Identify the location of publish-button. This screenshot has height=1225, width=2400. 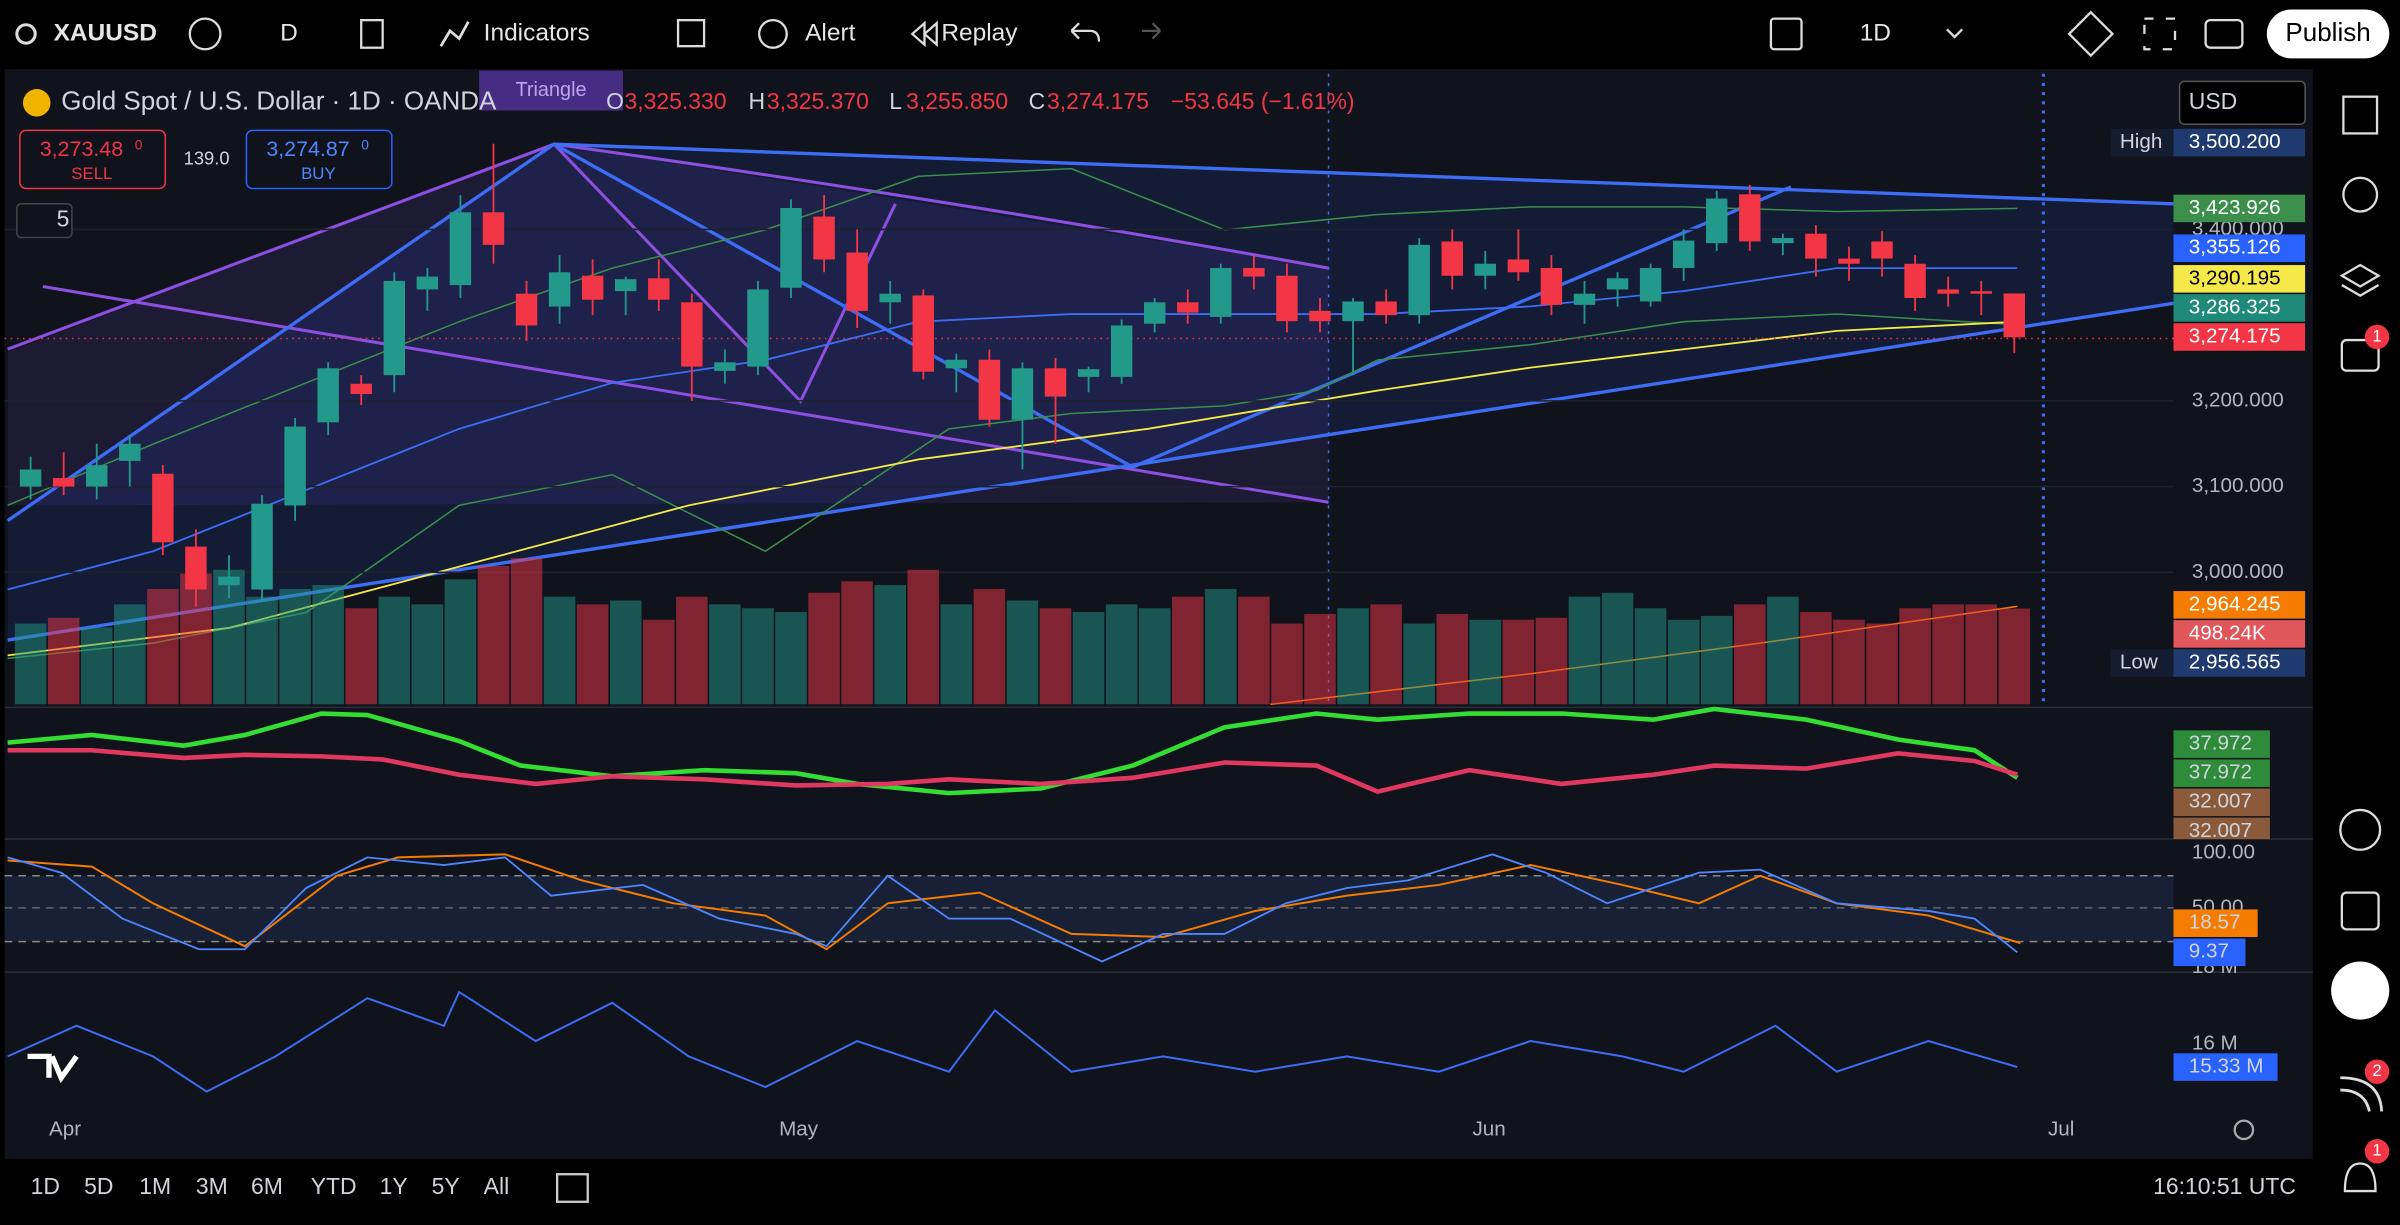
(2328, 34).